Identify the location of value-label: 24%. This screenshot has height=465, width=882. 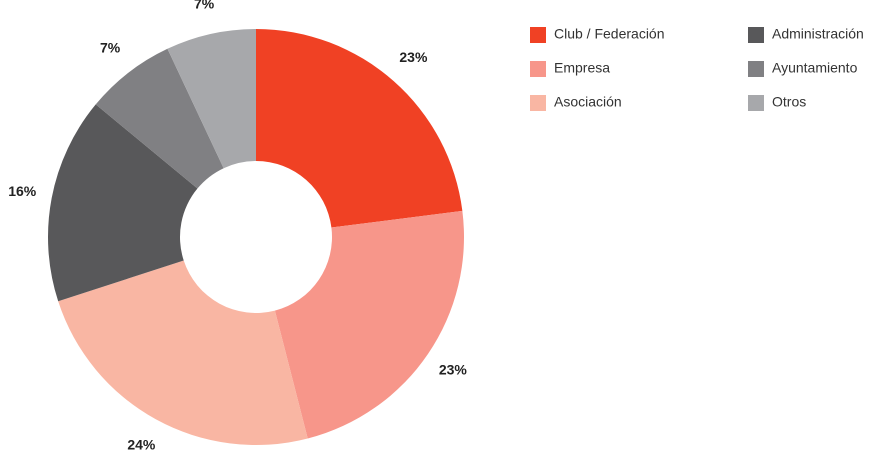
(141, 444).